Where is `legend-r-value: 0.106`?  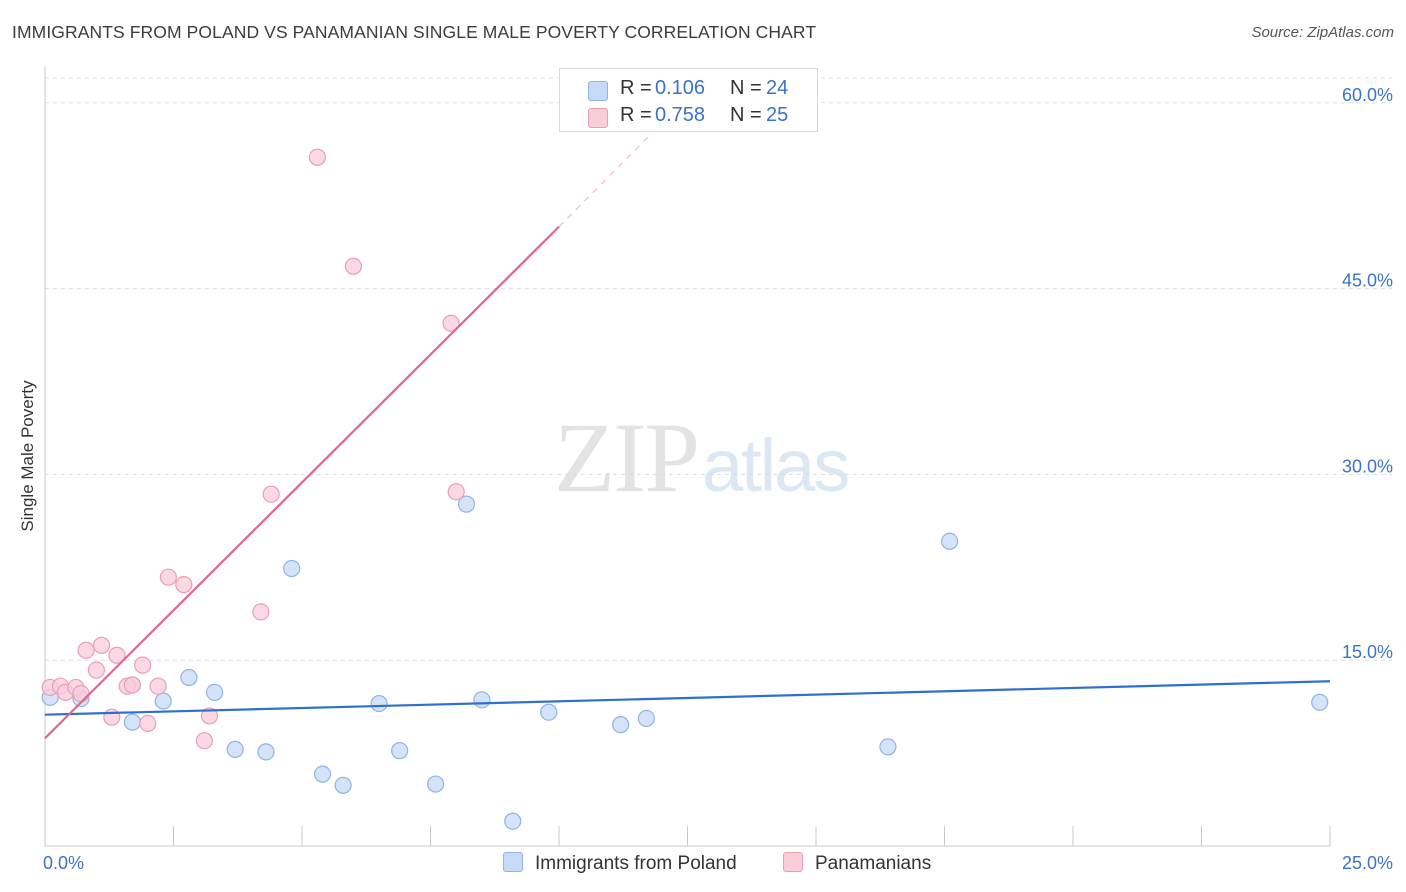 legend-r-value: 0.106 is located at coordinates (680, 88).